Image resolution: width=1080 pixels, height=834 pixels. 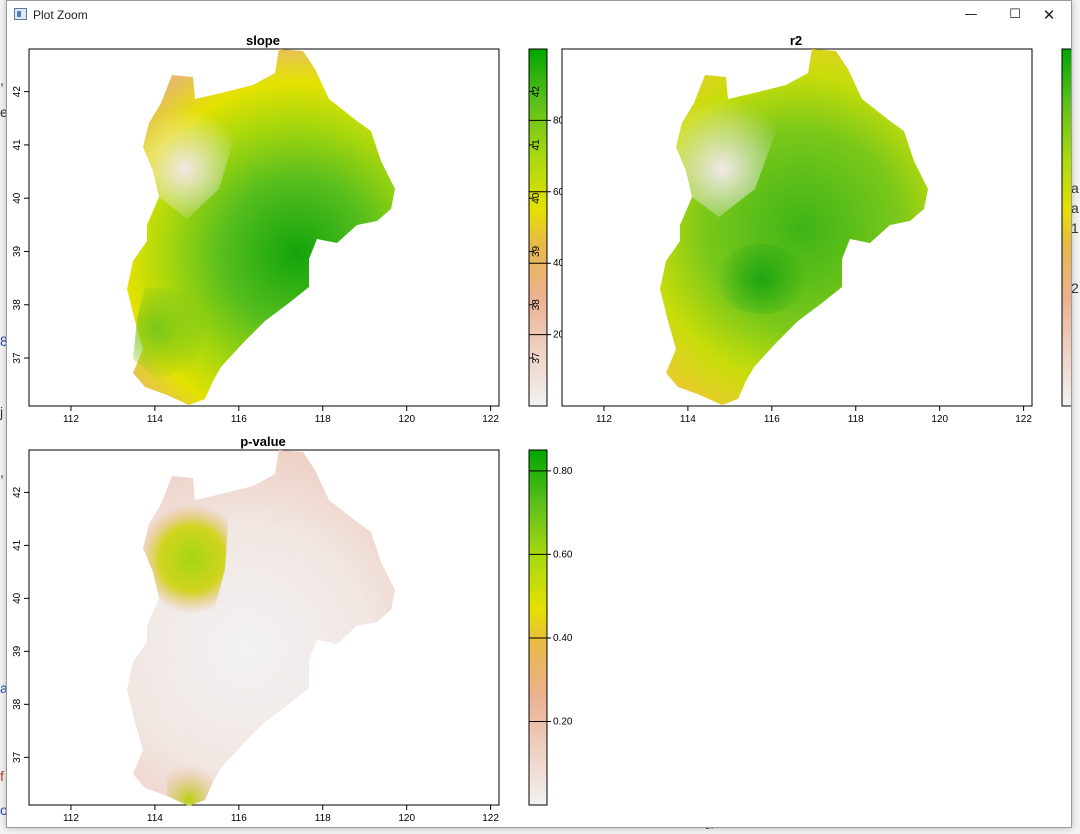 What do you see at coordinates (538, 227) in the screenshot?
I see `slope-colorbar` at bounding box center [538, 227].